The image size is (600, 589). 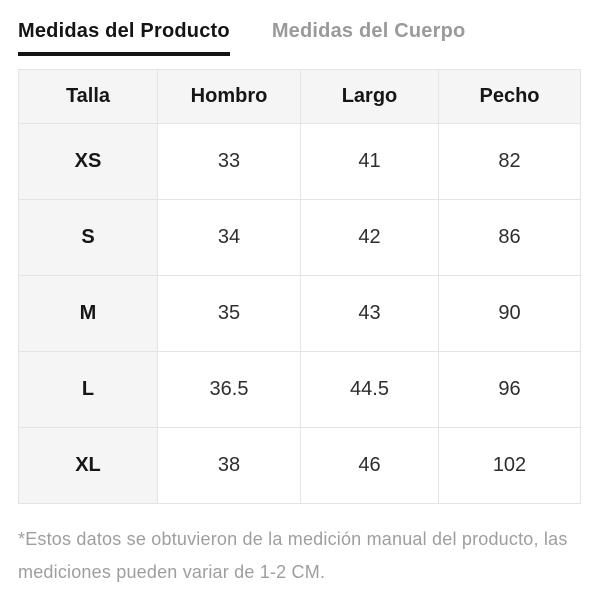 I want to click on measurement-cell: 96, so click(x=509, y=389).